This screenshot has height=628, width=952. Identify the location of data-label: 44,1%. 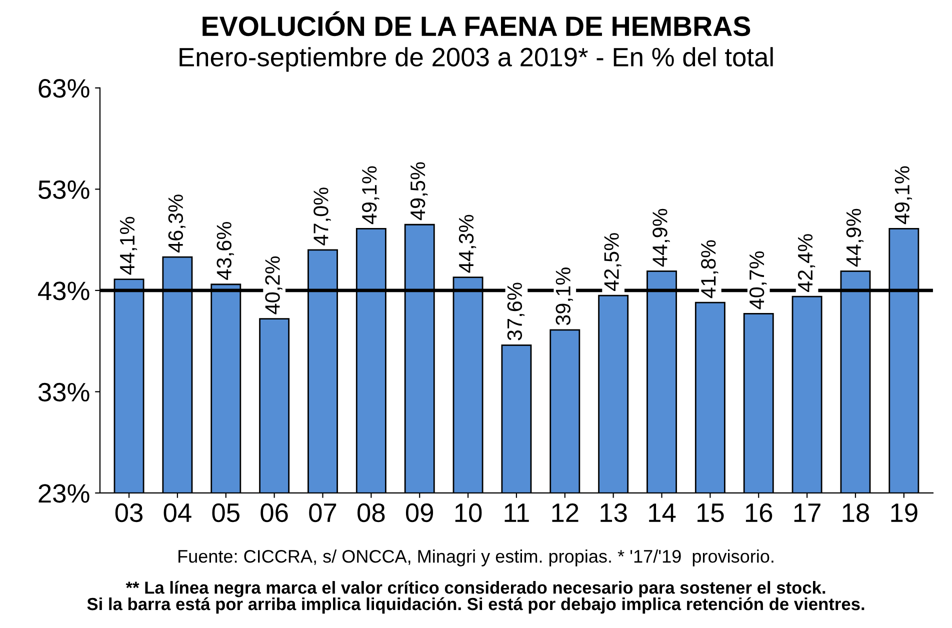
(129, 245).